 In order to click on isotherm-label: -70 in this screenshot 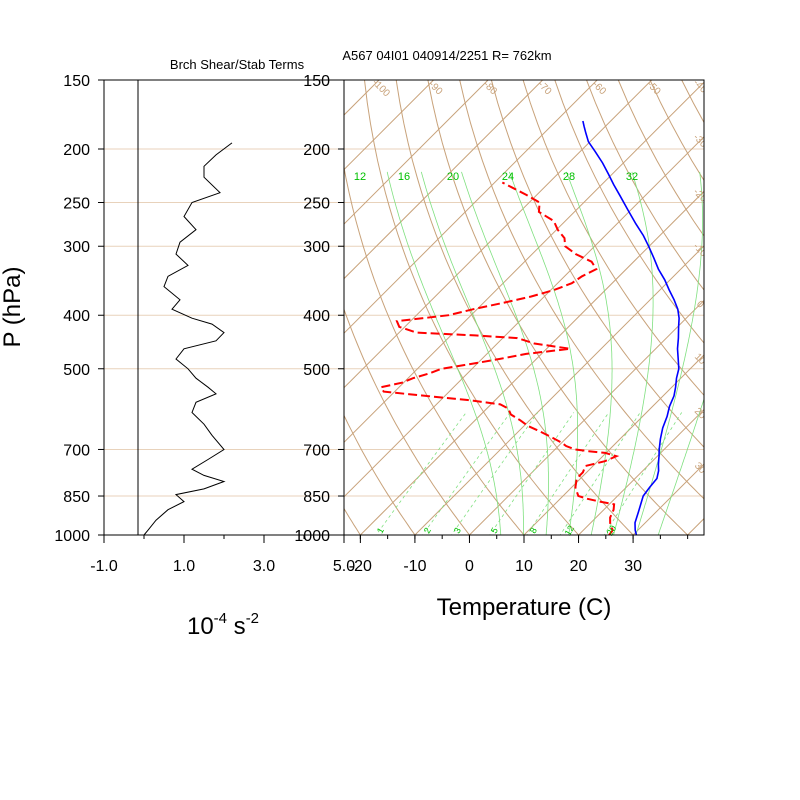, I will do `click(544, 88)`.